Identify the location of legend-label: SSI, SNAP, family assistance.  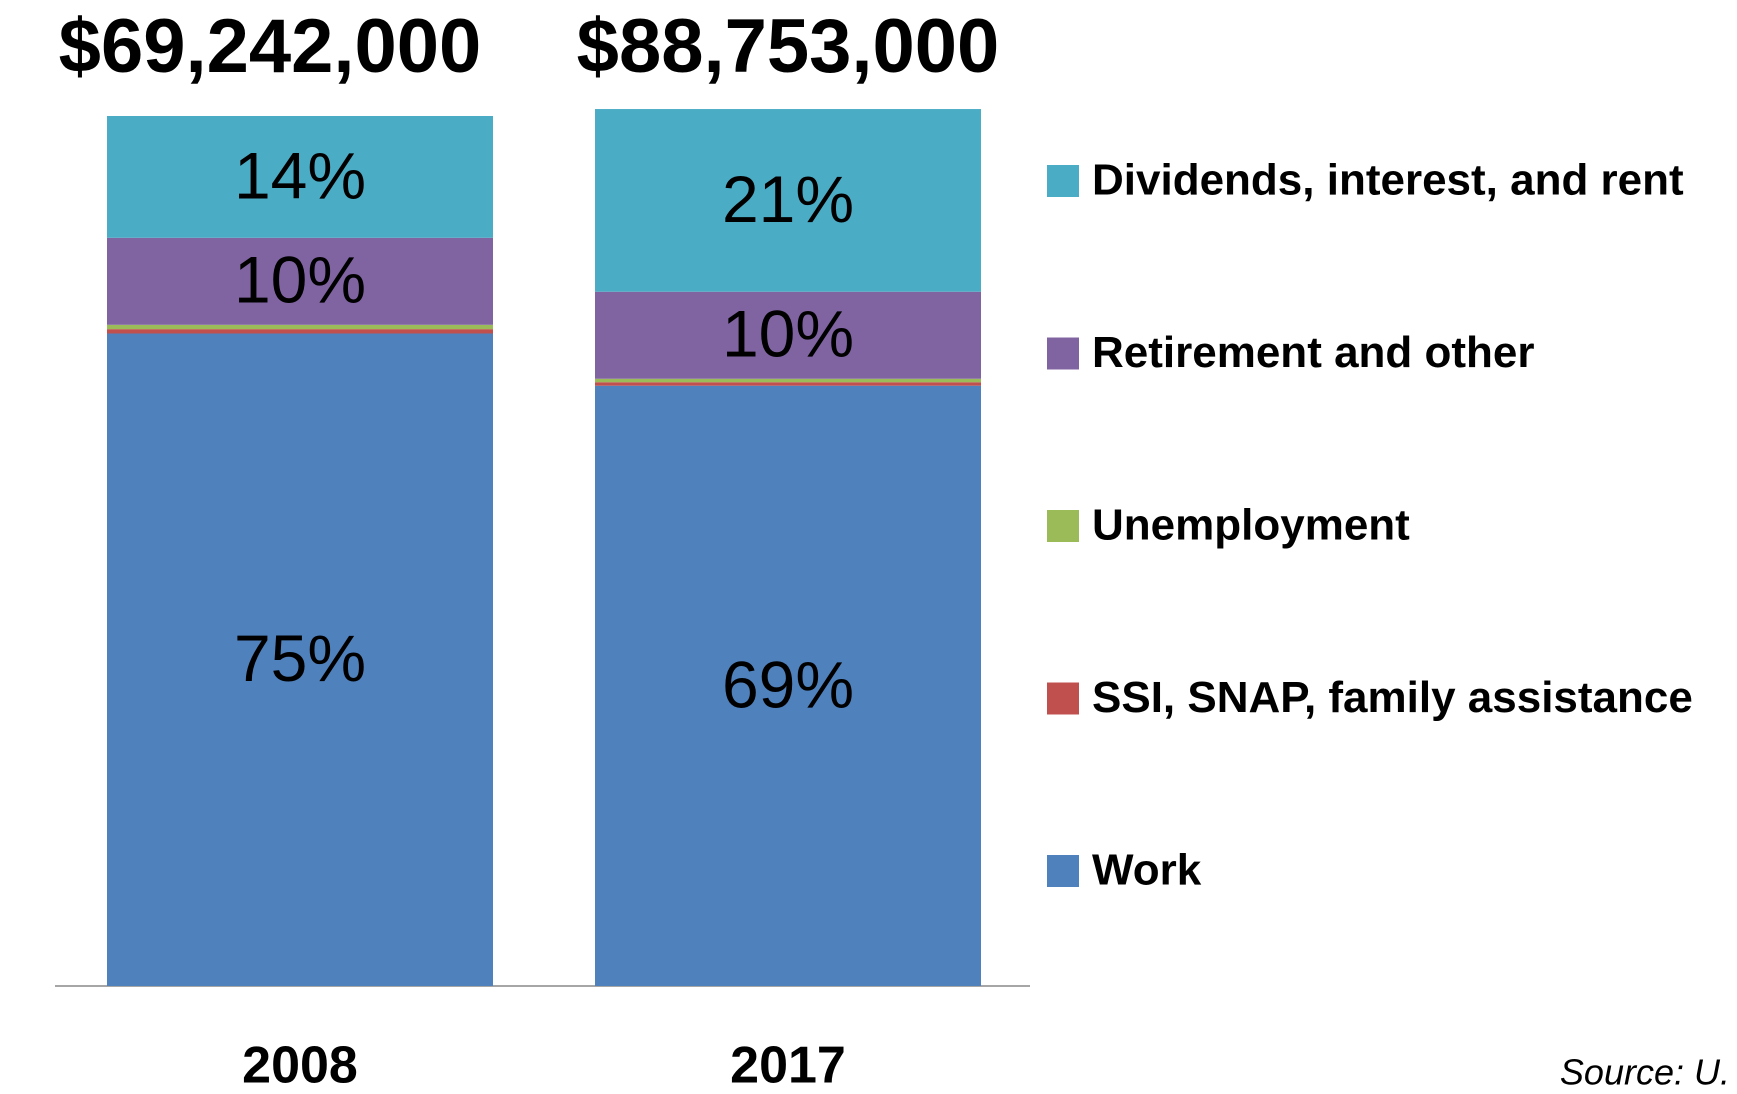
(1392, 697).